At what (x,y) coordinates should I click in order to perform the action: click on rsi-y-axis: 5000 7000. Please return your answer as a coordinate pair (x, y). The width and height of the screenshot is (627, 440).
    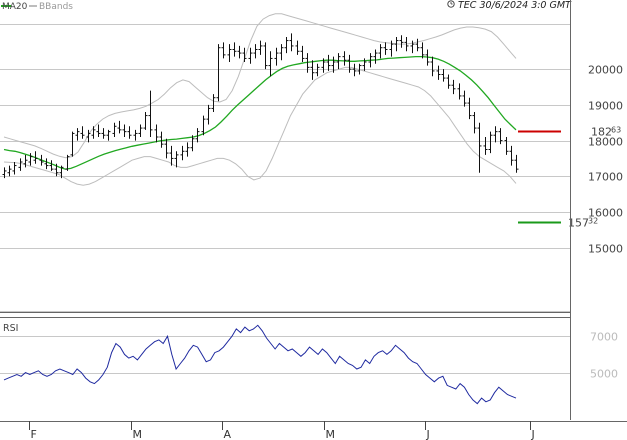
    Looking at the image, I should click on (604, 356).